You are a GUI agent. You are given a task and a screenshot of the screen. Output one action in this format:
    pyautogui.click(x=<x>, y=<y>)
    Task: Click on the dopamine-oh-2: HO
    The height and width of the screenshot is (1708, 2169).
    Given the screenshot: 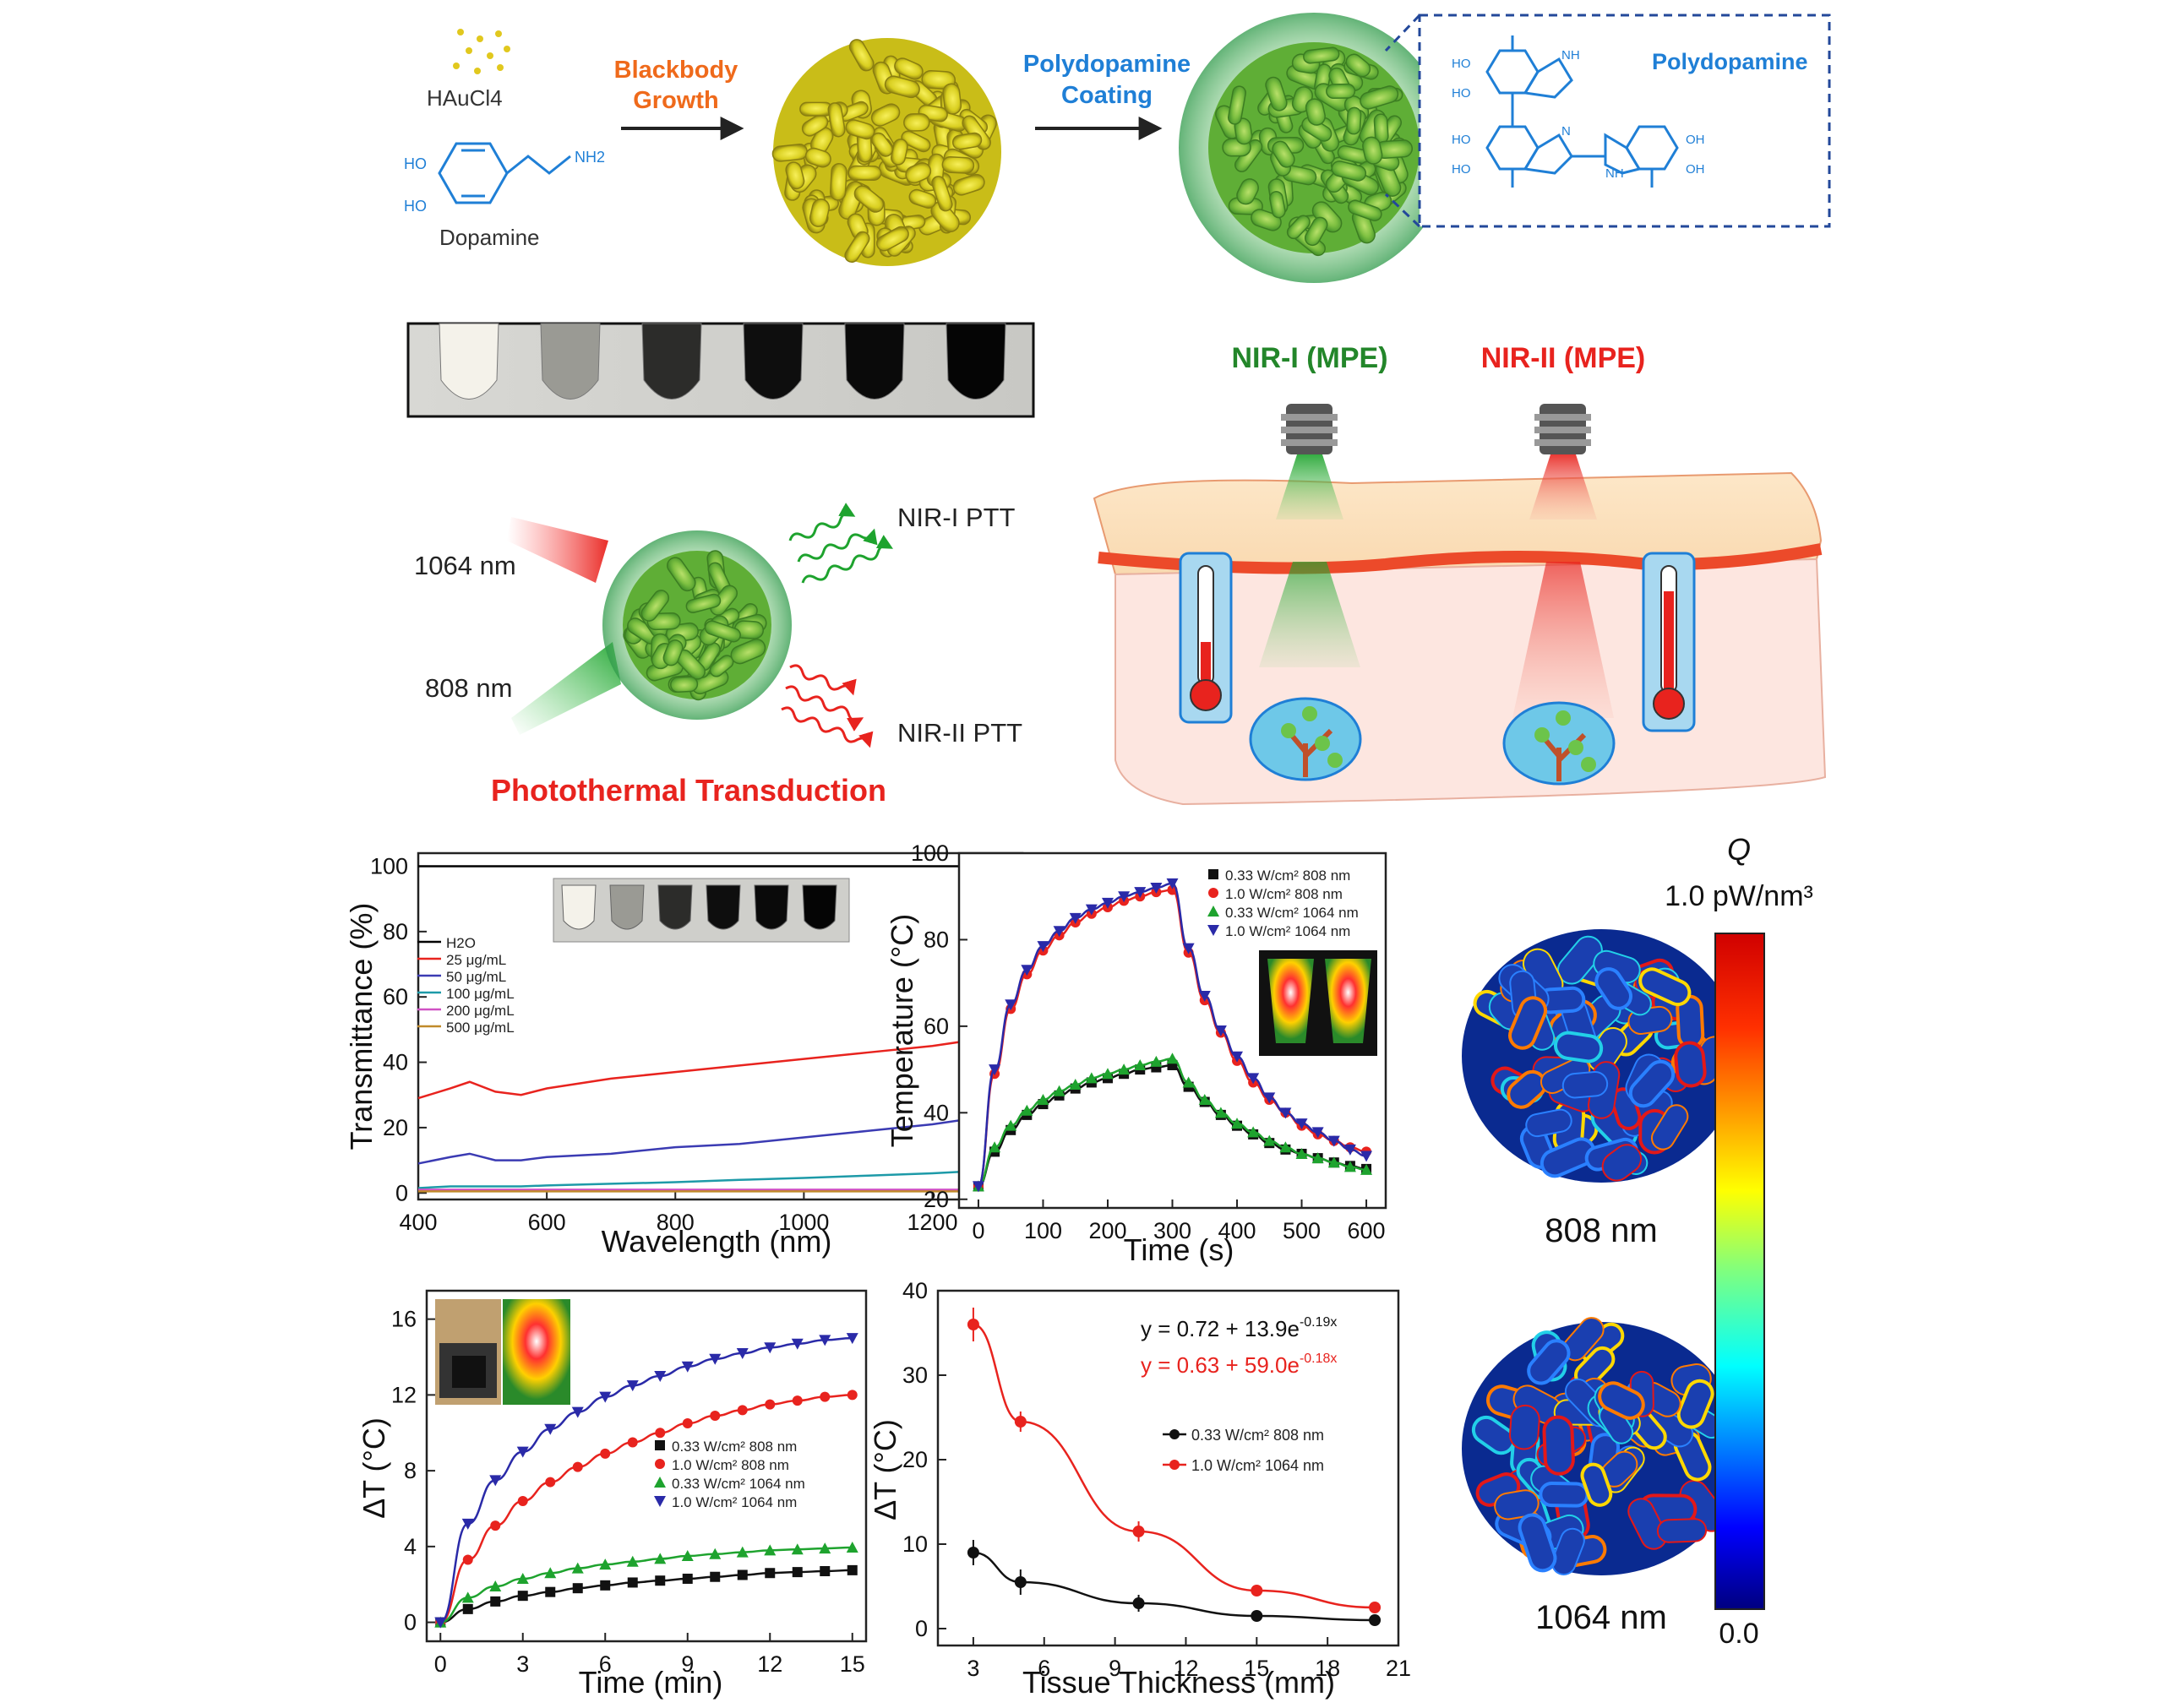 What is the action you would take?
    pyautogui.click(x=415, y=206)
    